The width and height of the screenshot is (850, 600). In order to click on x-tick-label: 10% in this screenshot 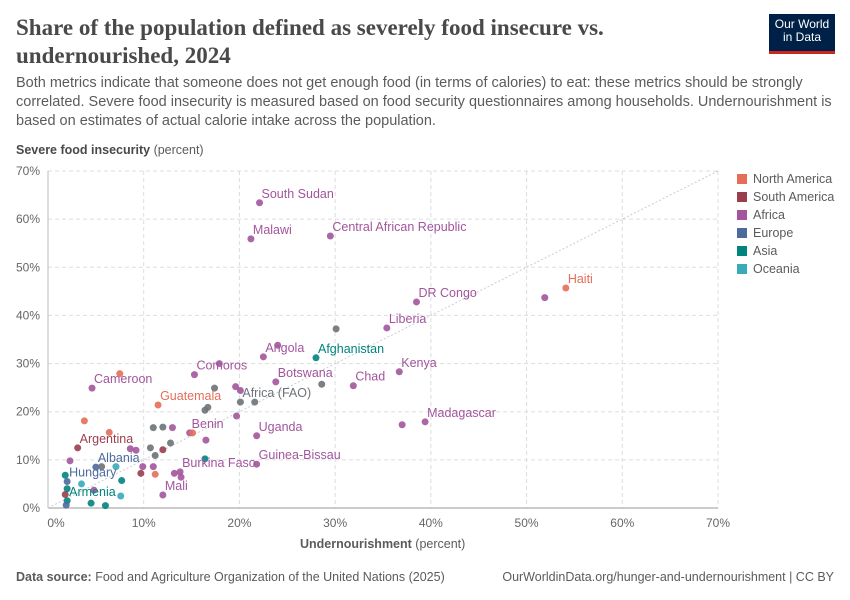, I will do `click(144, 523)`.